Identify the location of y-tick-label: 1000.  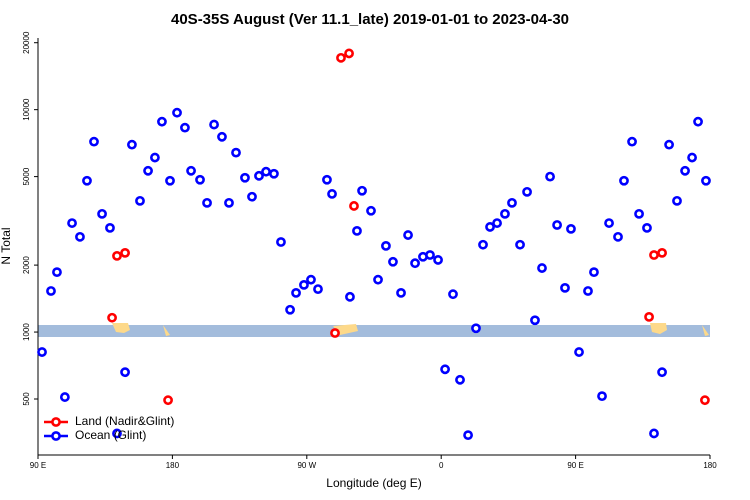
(26, 332).